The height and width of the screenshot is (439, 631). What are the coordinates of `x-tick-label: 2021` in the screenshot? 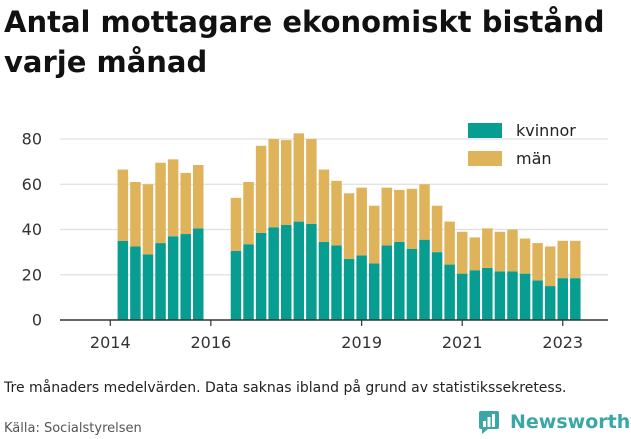 It's located at (462, 342).